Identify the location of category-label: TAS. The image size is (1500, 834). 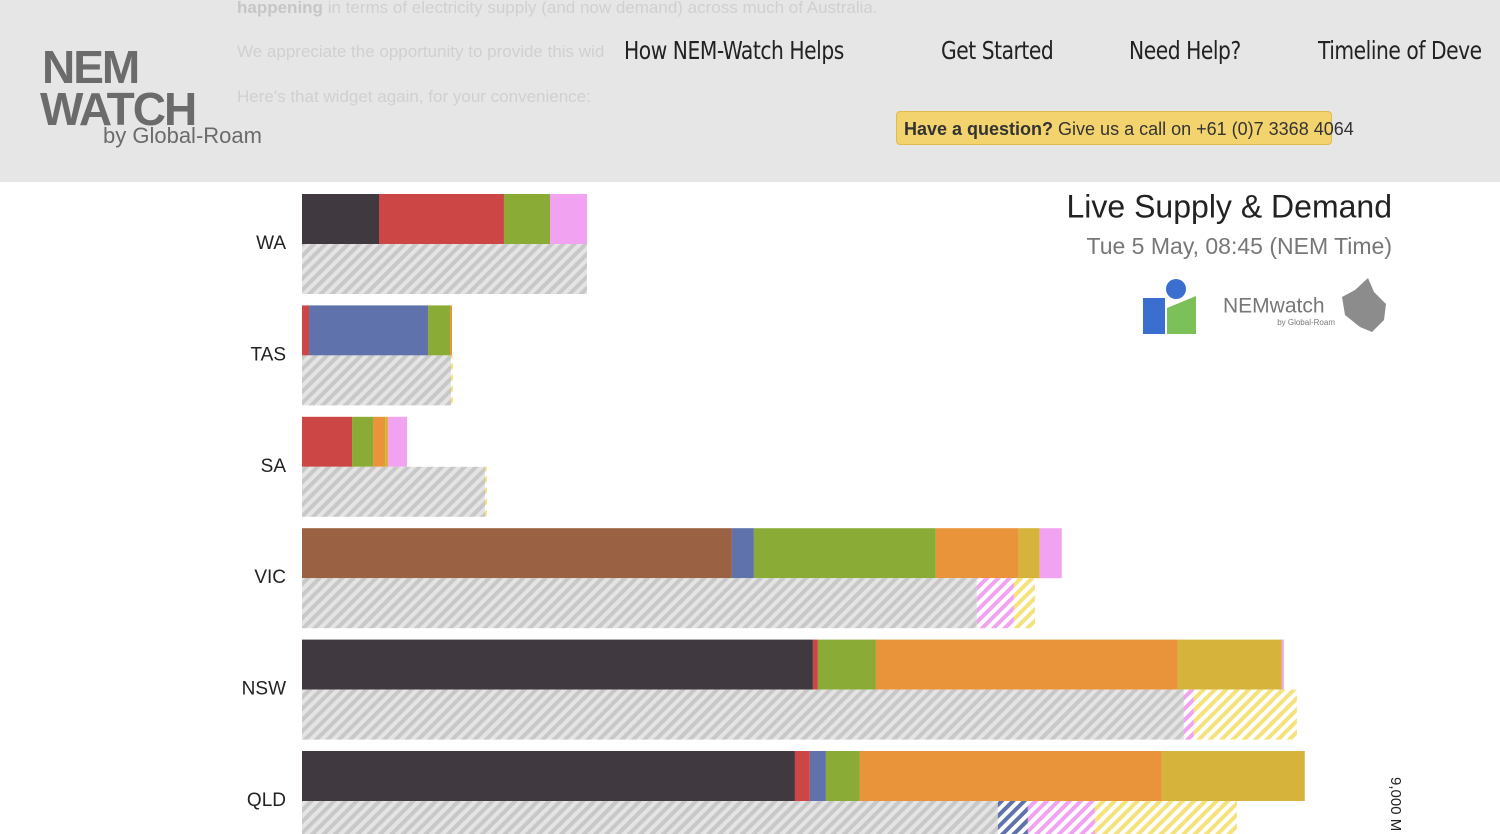
(268, 354).